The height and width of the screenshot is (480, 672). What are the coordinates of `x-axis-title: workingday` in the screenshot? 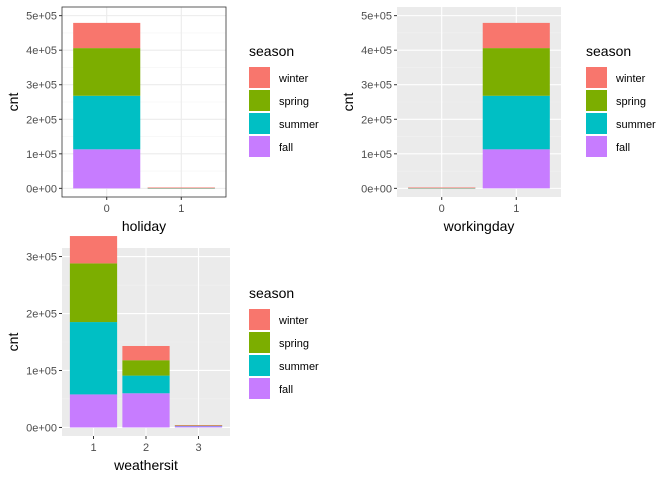 It's located at (479, 226).